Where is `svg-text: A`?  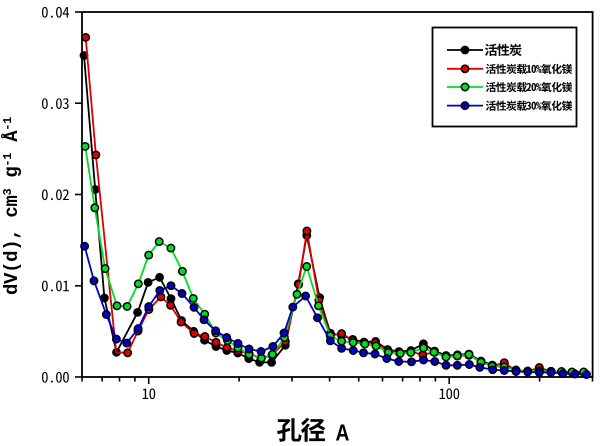 svg-text: A is located at coordinates (343, 433).